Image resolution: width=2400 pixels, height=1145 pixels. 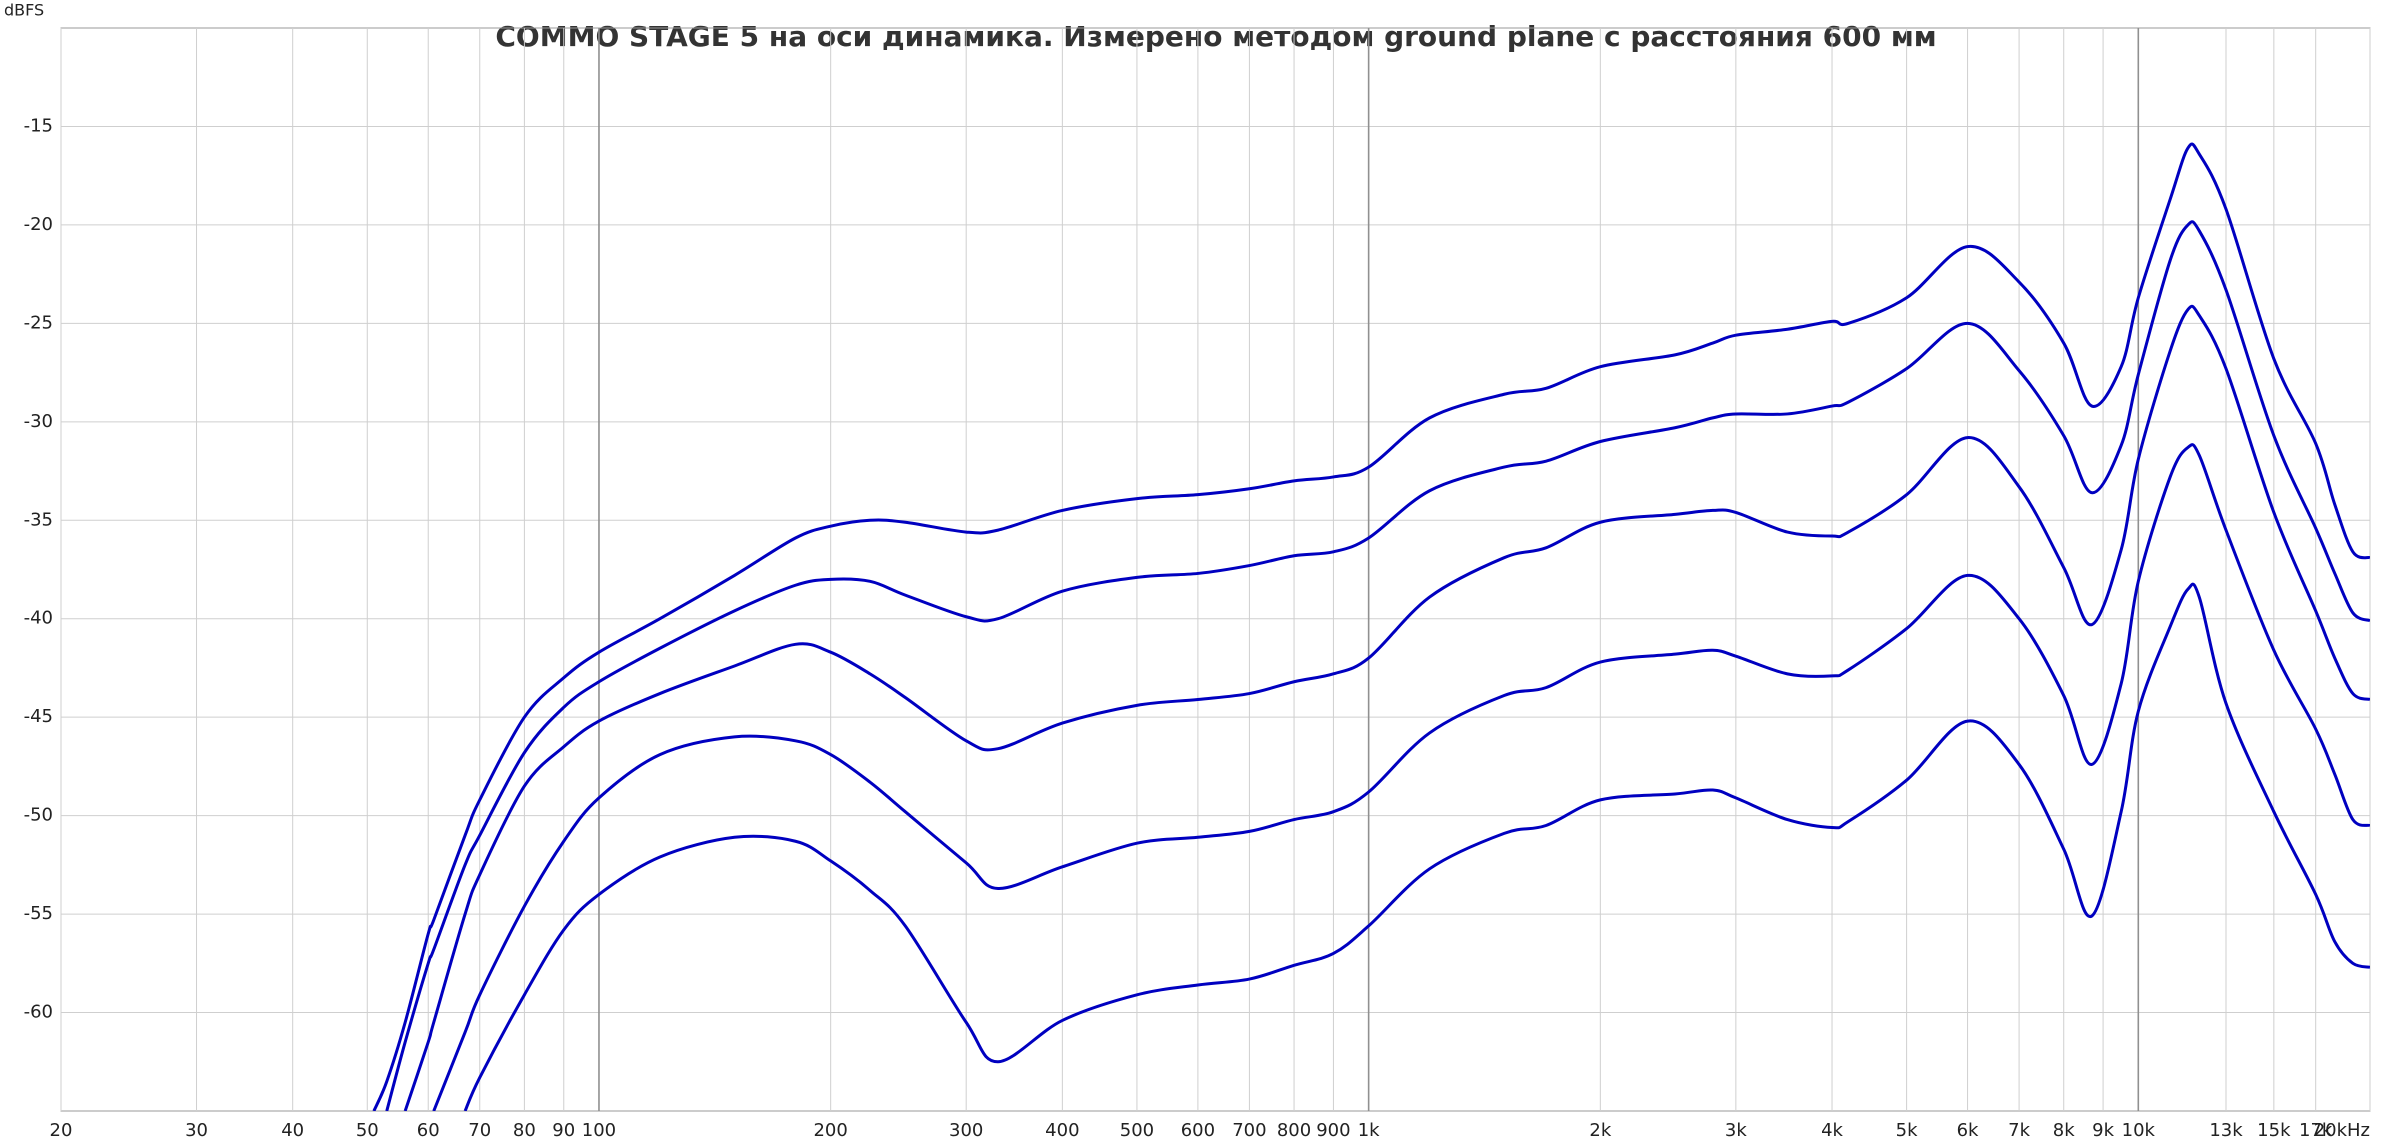 What do you see at coordinates (1333, 1130) in the screenshot?
I see `x-tick-label: 900` at bounding box center [1333, 1130].